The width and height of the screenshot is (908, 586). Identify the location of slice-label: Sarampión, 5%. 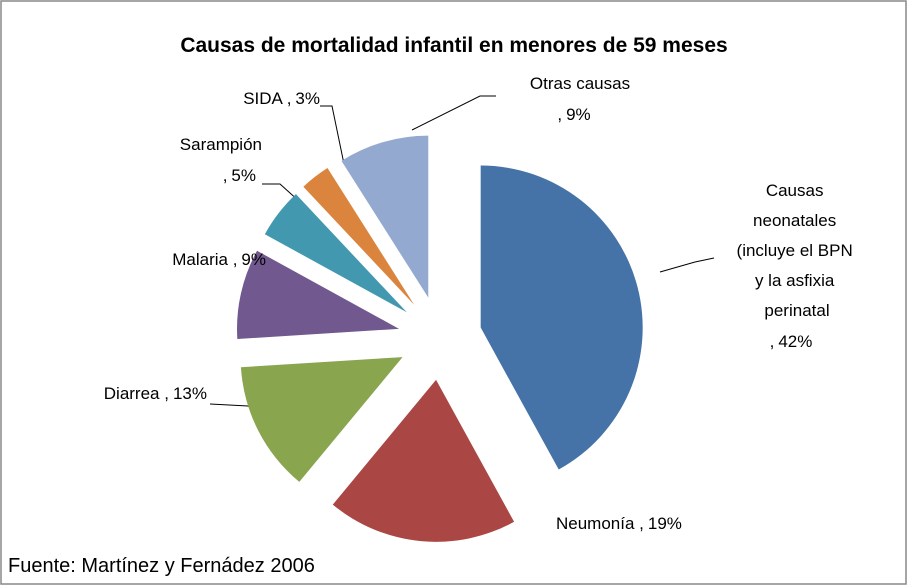
(221, 160).